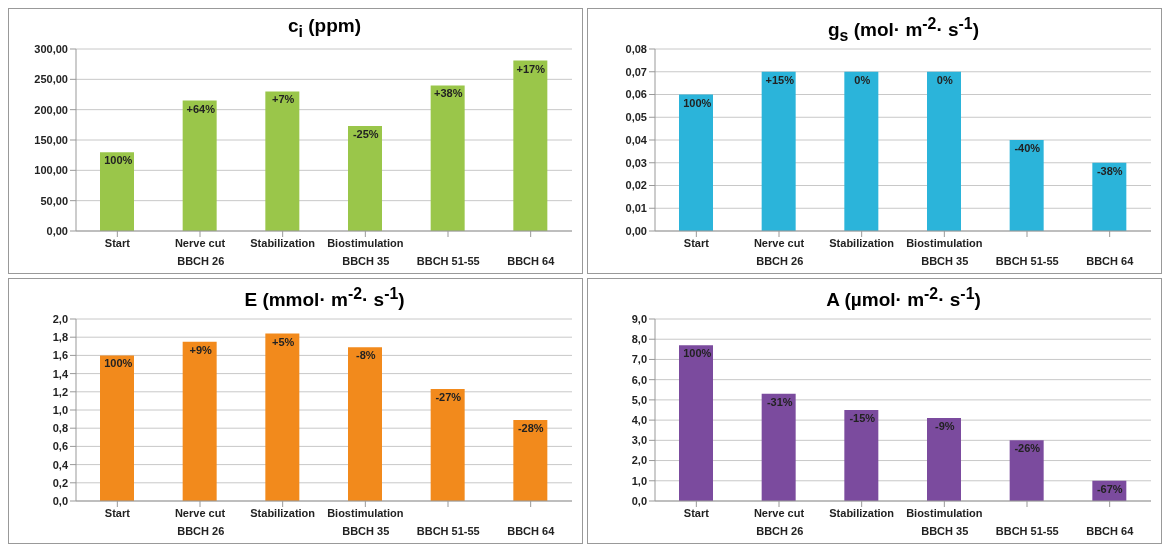  I want to click on y-tick-label: 250,00, so click(51, 79).